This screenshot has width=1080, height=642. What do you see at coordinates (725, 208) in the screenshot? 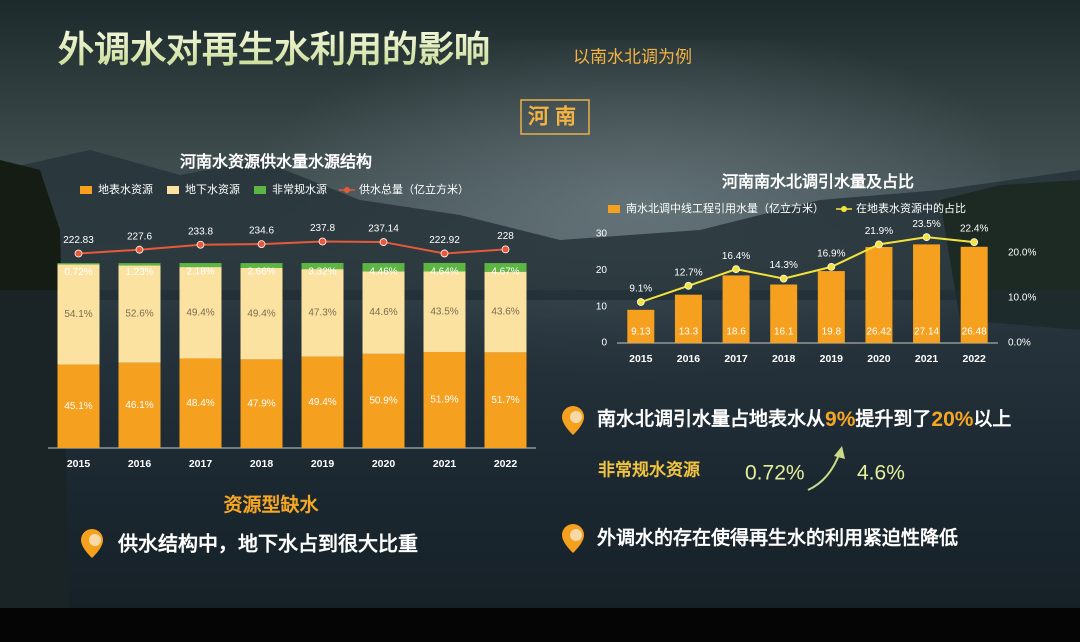
I see `legend-label: 南水北调中线工程引用水量（亿立方米）` at bounding box center [725, 208].